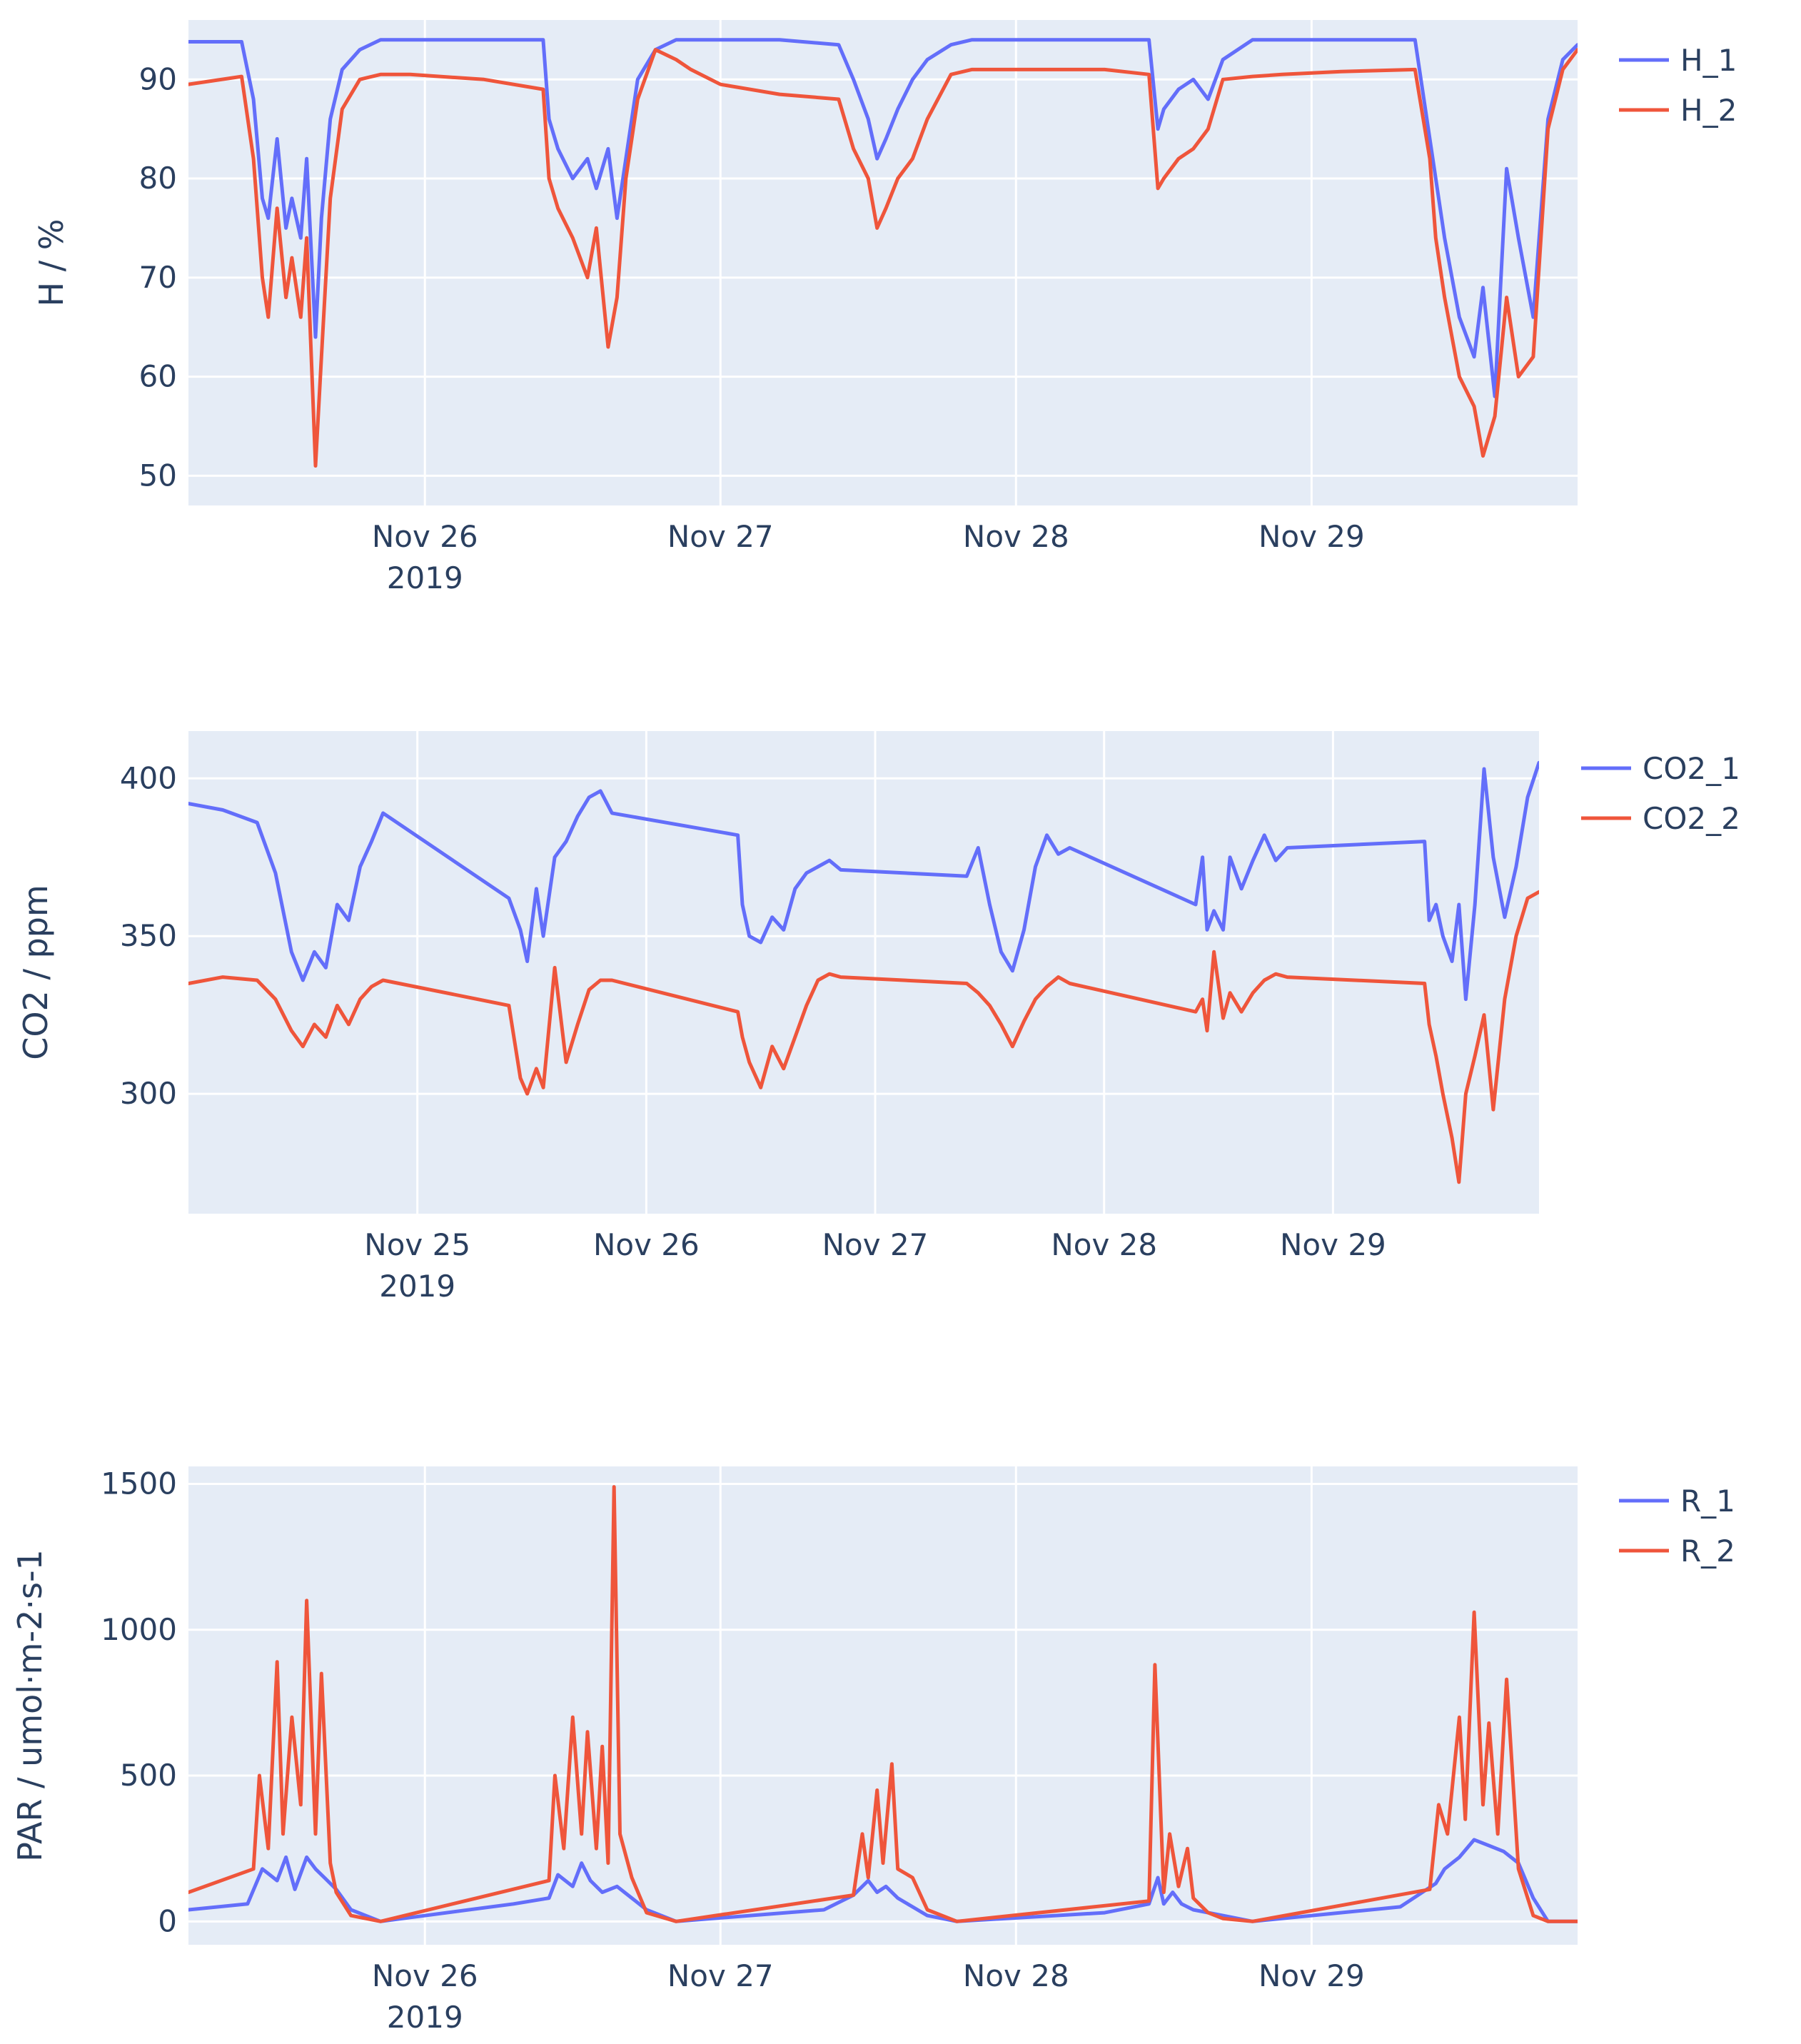 The image size is (1801, 2044). I want to click on y-tick-label: 300, so click(148, 1093).